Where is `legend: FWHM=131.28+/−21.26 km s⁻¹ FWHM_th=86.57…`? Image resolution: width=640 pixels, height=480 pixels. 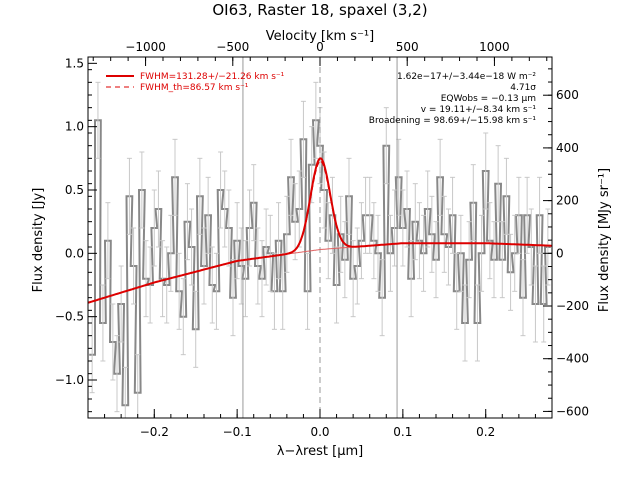
legend: FWHM=131.28+/−21.26 km s⁻¹ FWHM_th=86.57… is located at coordinates (195, 82).